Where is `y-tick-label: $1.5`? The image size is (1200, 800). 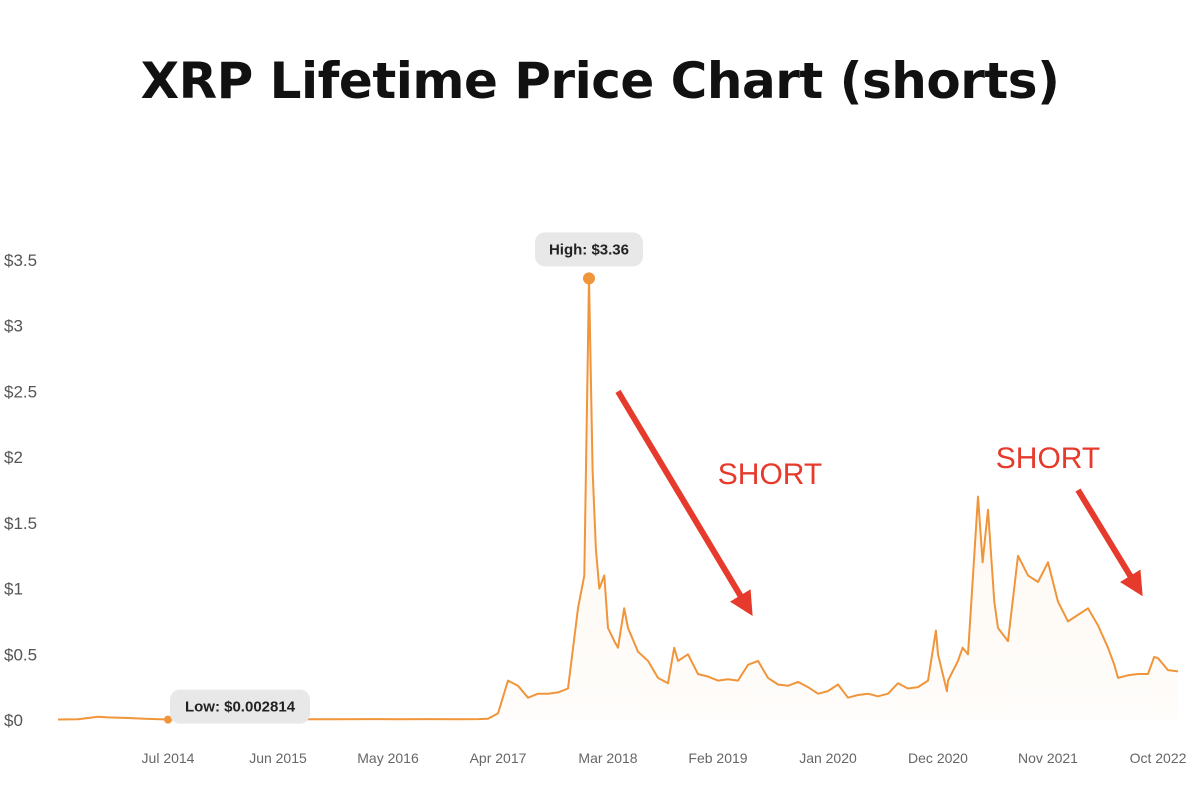 y-tick-label: $1.5 is located at coordinates (20, 523).